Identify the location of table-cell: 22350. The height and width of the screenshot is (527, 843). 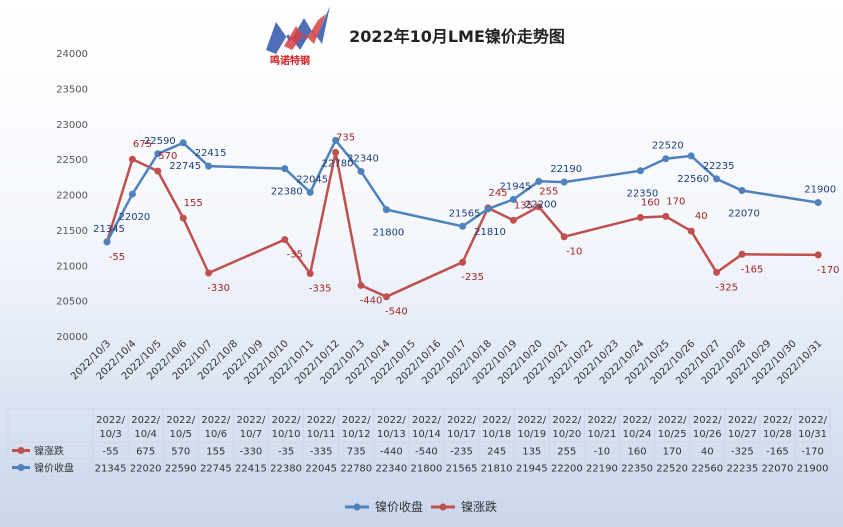
(637, 469).